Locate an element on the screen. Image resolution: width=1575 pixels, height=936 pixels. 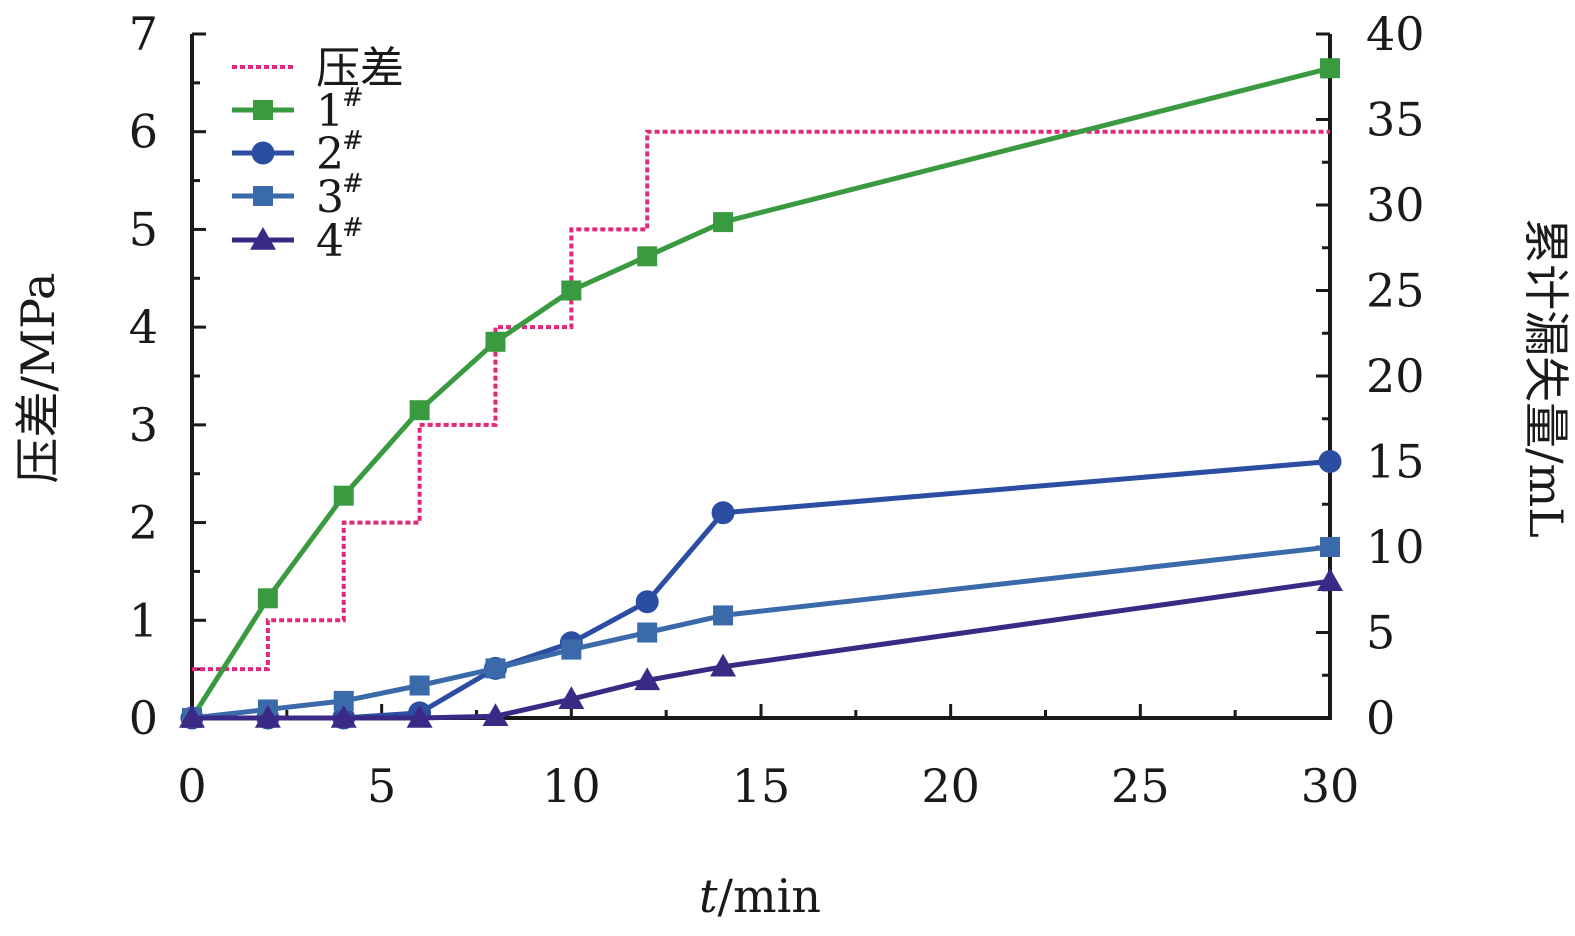
legend-label: 2 is located at coordinates (330, 154).